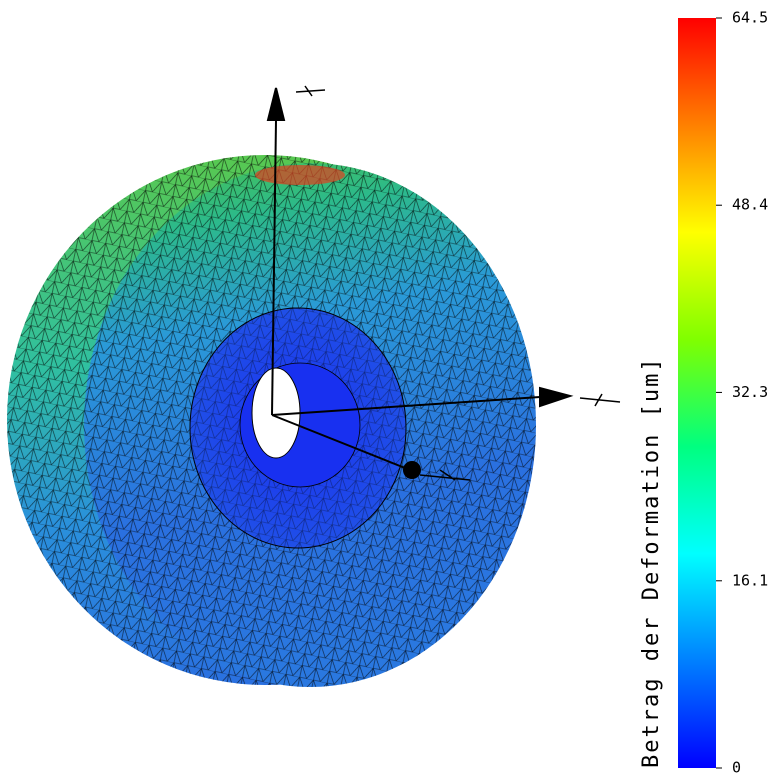  I want to click on colorbar-label: Betrag der Deformation [um], so click(651, 562).